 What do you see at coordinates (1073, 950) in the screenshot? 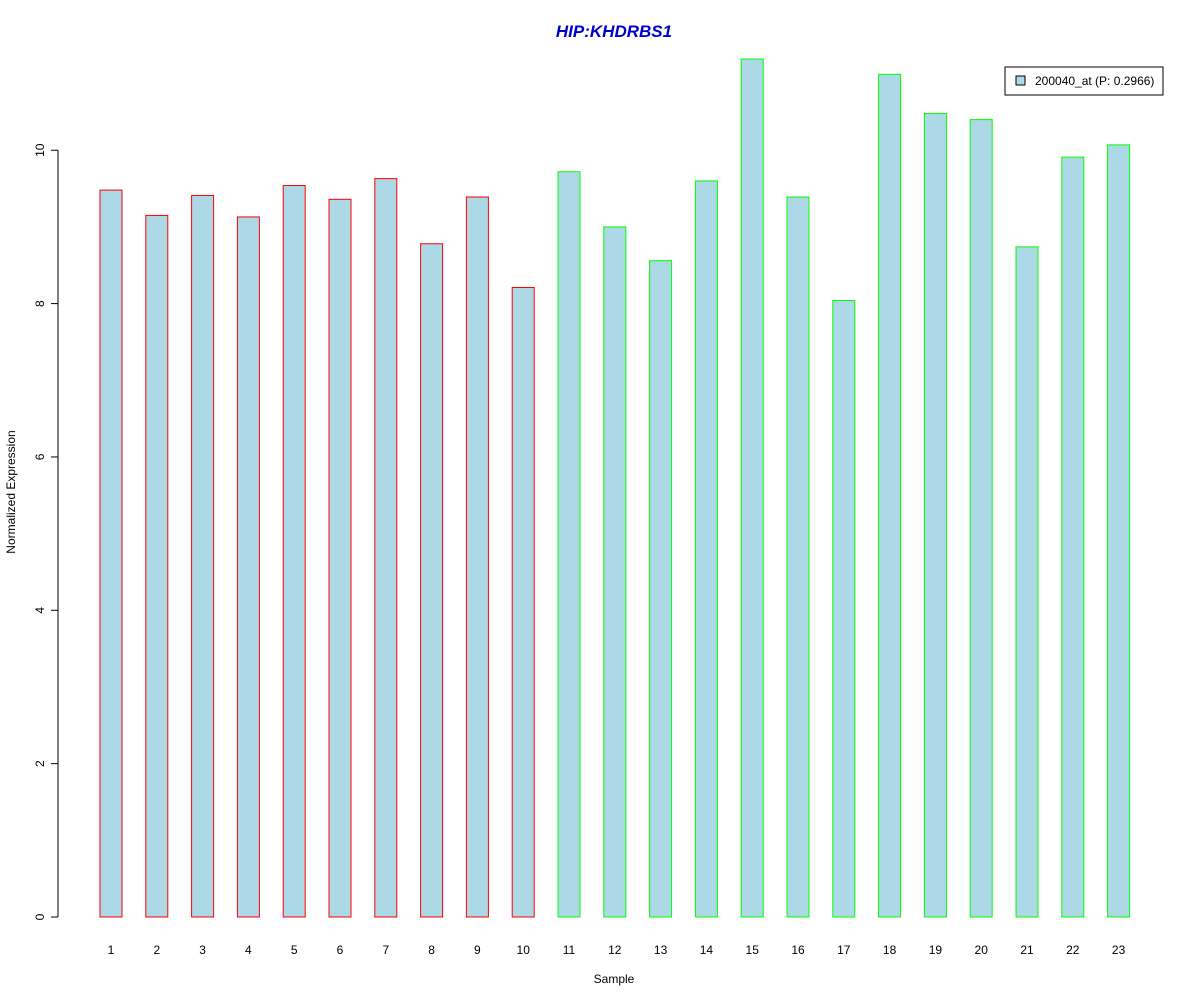
I see `x-tick-label: 22` at bounding box center [1073, 950].